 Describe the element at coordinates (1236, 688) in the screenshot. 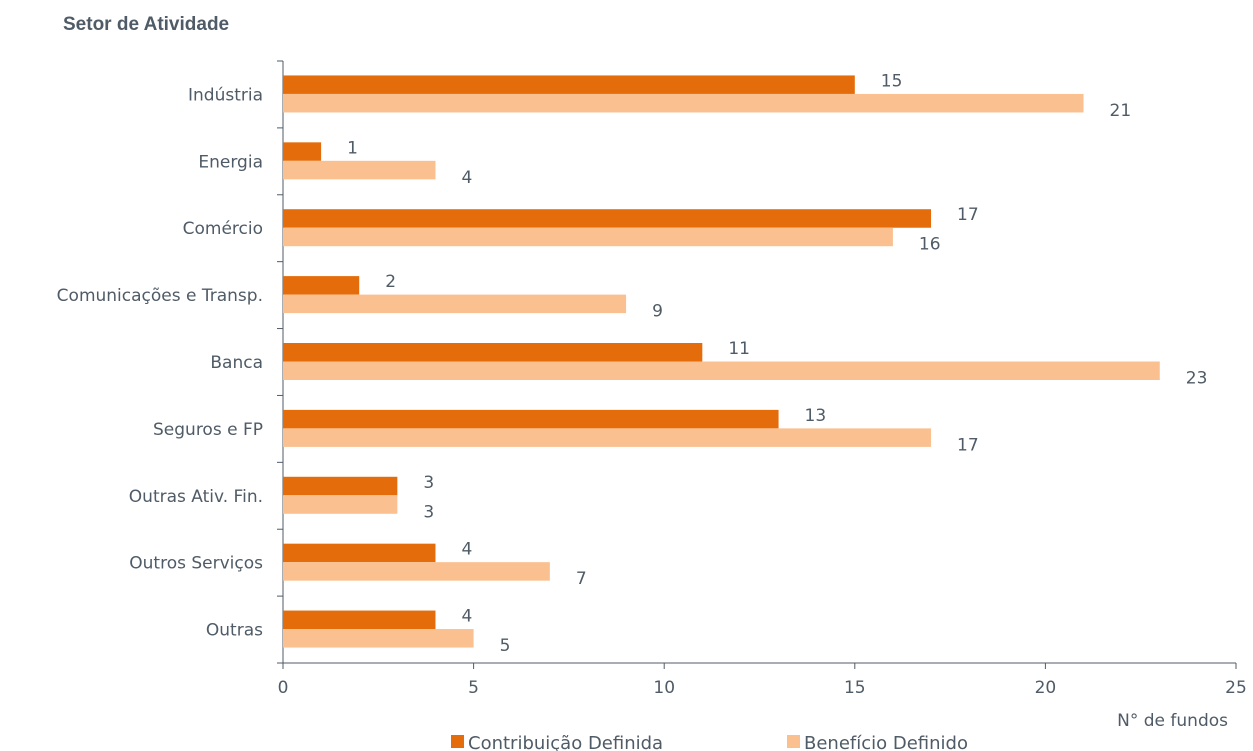

I see `x-tick-label: 25` at that location.